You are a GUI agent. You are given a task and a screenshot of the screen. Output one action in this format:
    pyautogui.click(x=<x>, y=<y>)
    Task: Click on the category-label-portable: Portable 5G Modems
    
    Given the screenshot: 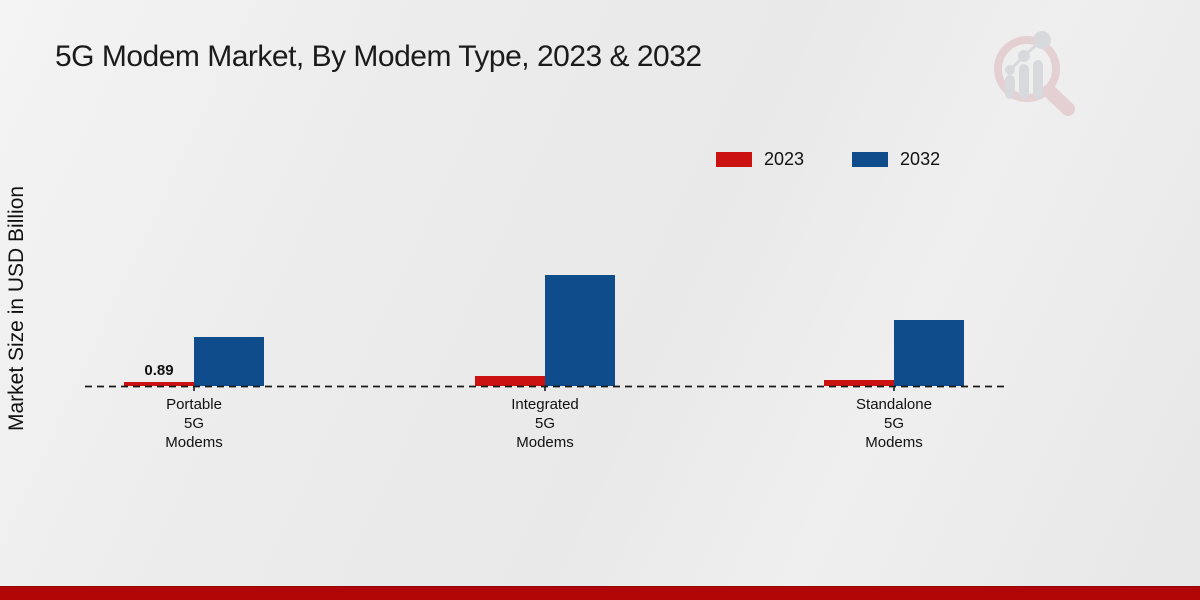 What is the action you would take?
    pyautogui.click(x=194, y=423)
    